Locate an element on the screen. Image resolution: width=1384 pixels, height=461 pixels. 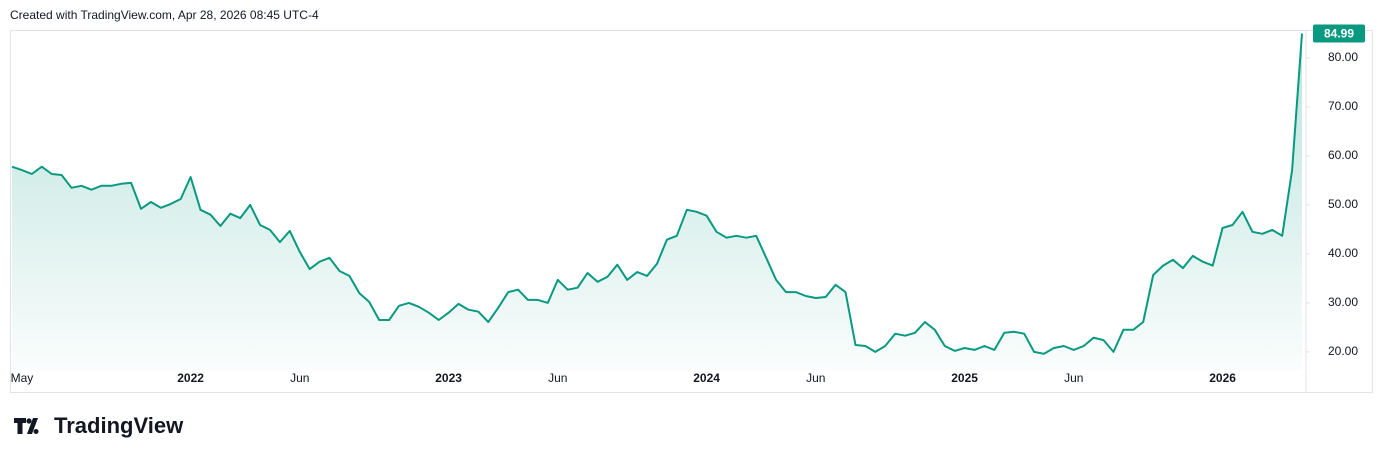
x-tick-label: 2026 is located at coordinates (1222, 378).